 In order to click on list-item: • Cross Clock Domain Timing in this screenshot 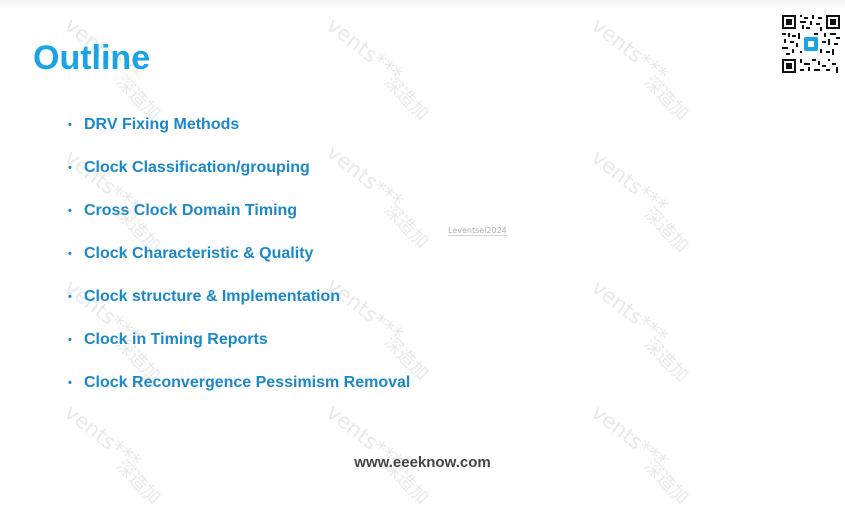, I will do `click(239, 220)`.